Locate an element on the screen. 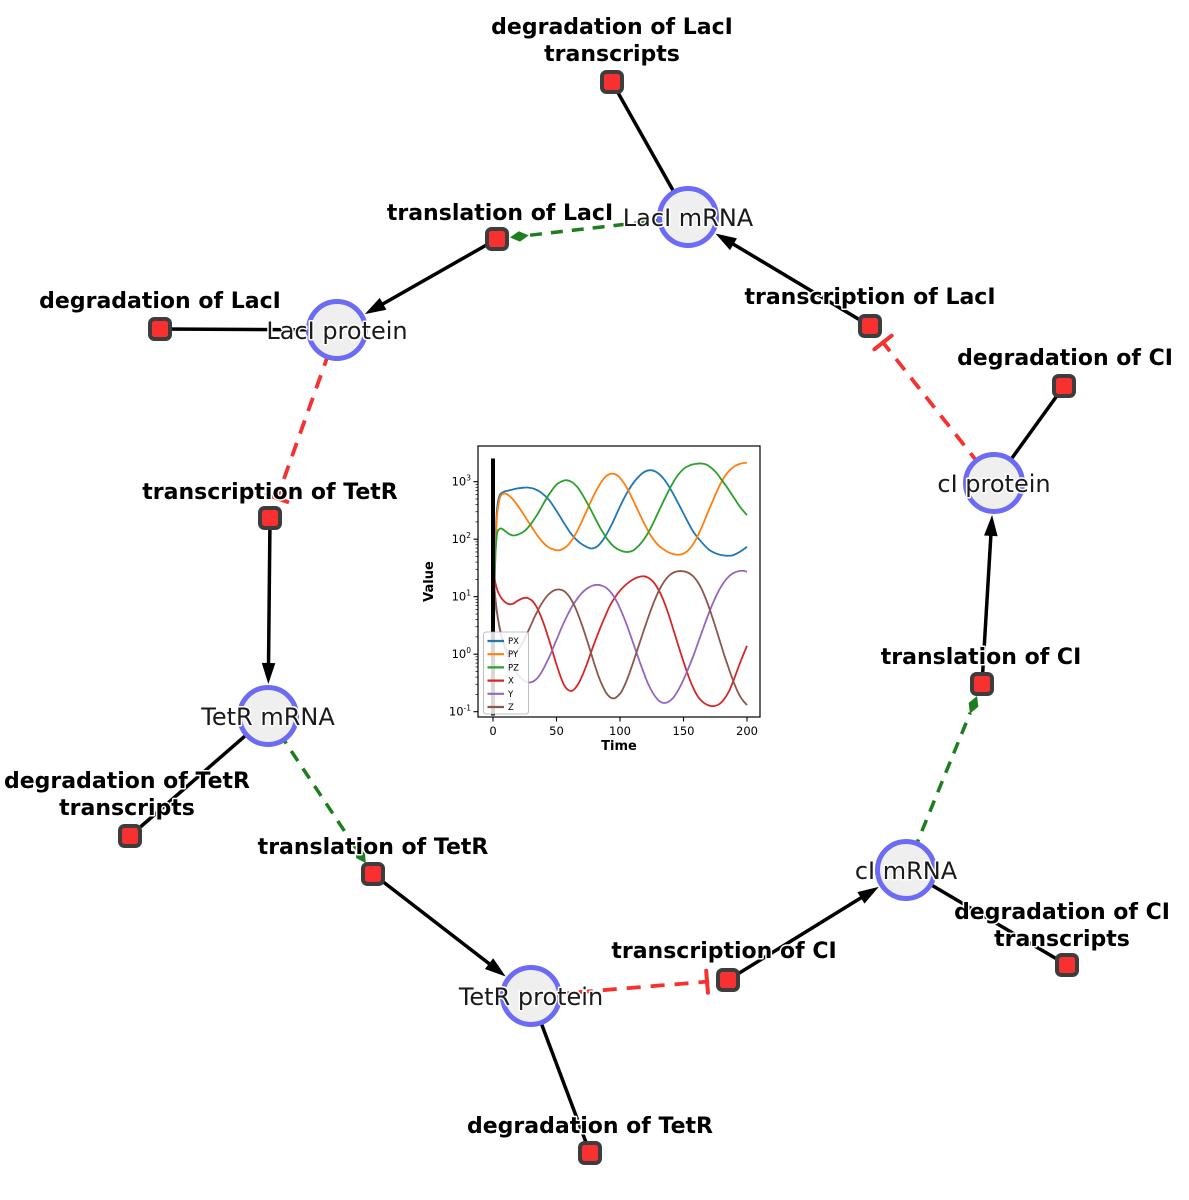 The image size is (1189, 1200). reaction-node-translation_ci is located at coordinates (982, 684).